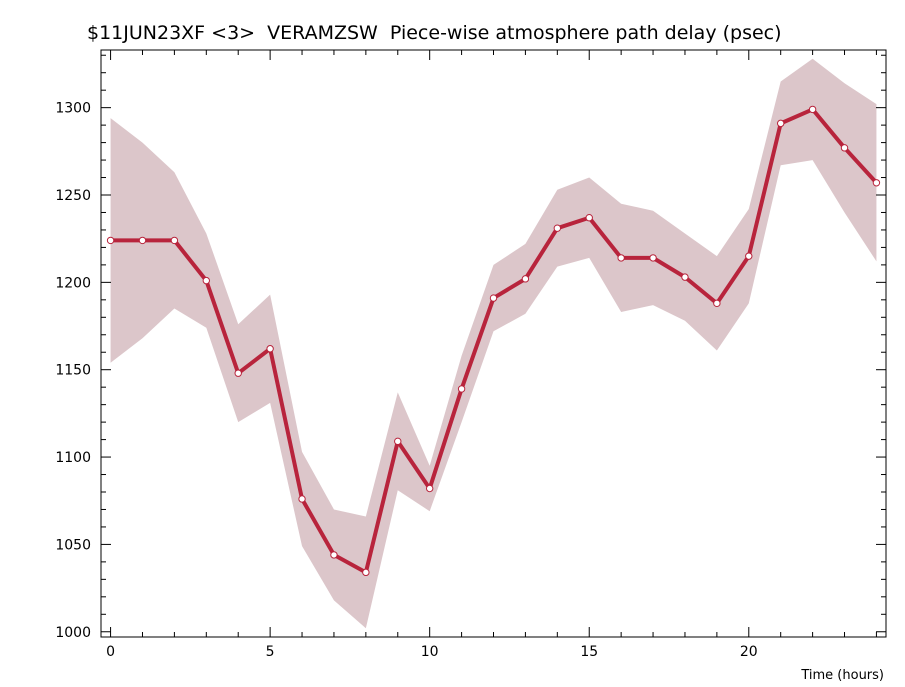  I want to click on y-tick-label: 1150, so click(73, 371).